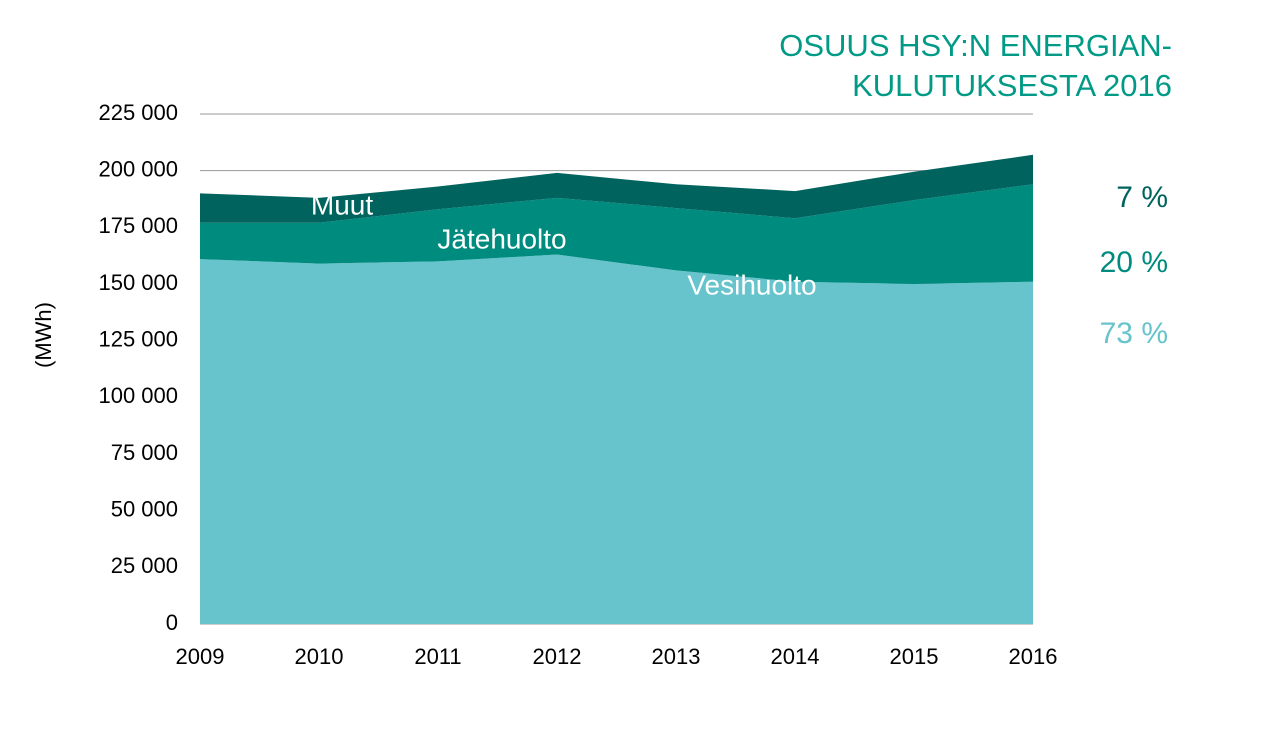 The width and height of the screenshot is (1280, 750). I want to click on y-tick-label: 50 000, so click(144, 508).